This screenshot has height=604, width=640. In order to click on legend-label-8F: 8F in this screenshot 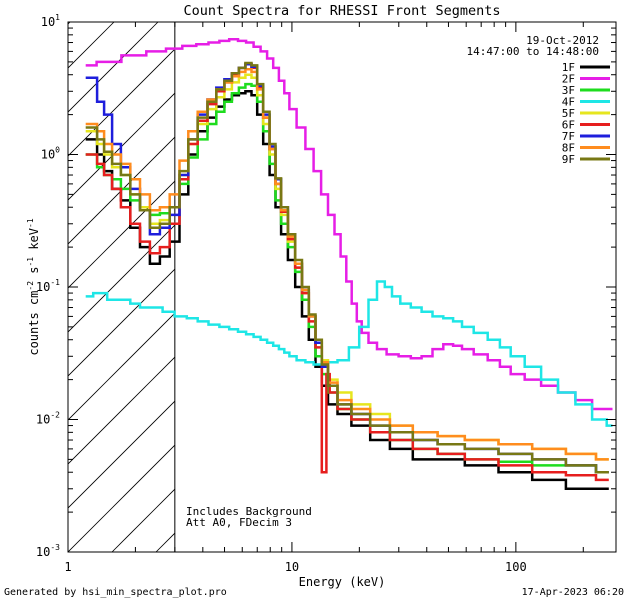, I will do `click(568, 148)`.